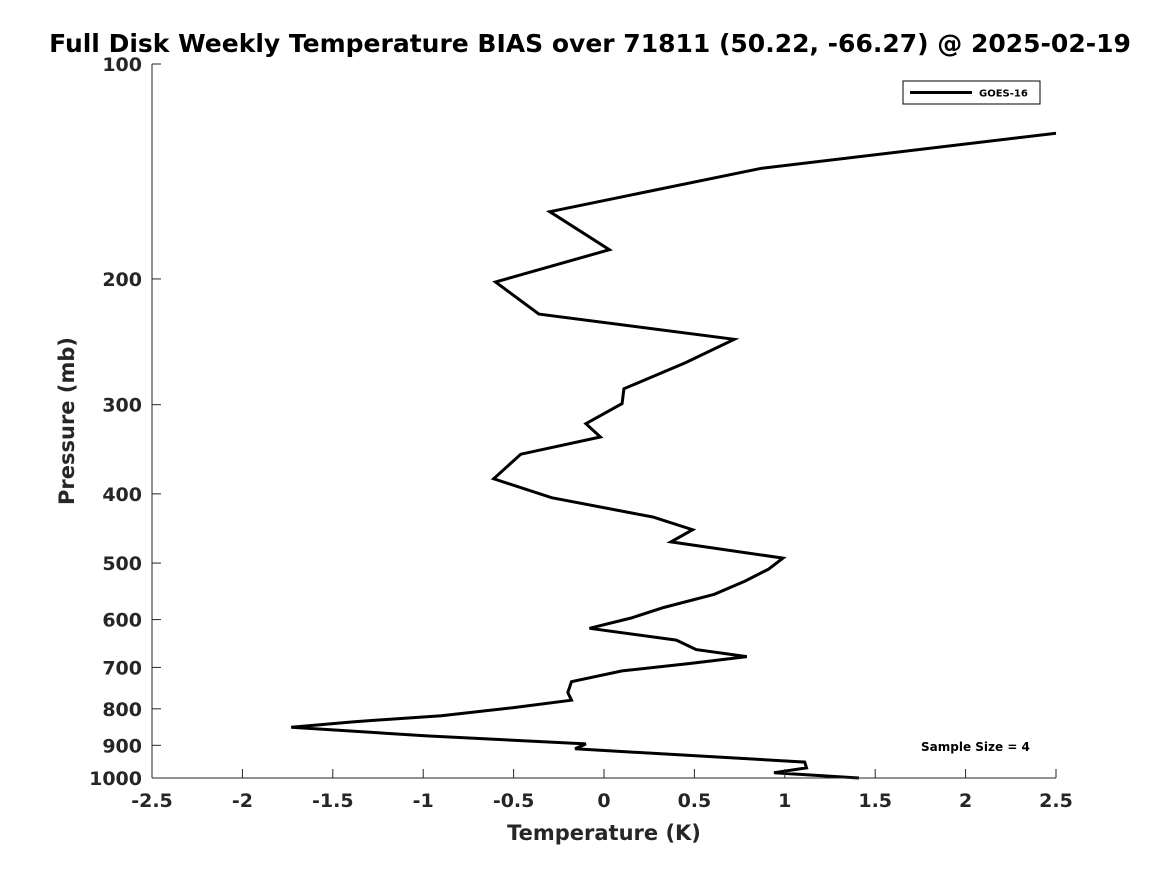  I want to click on x-tick-label: -0.5, so click(514, 801).